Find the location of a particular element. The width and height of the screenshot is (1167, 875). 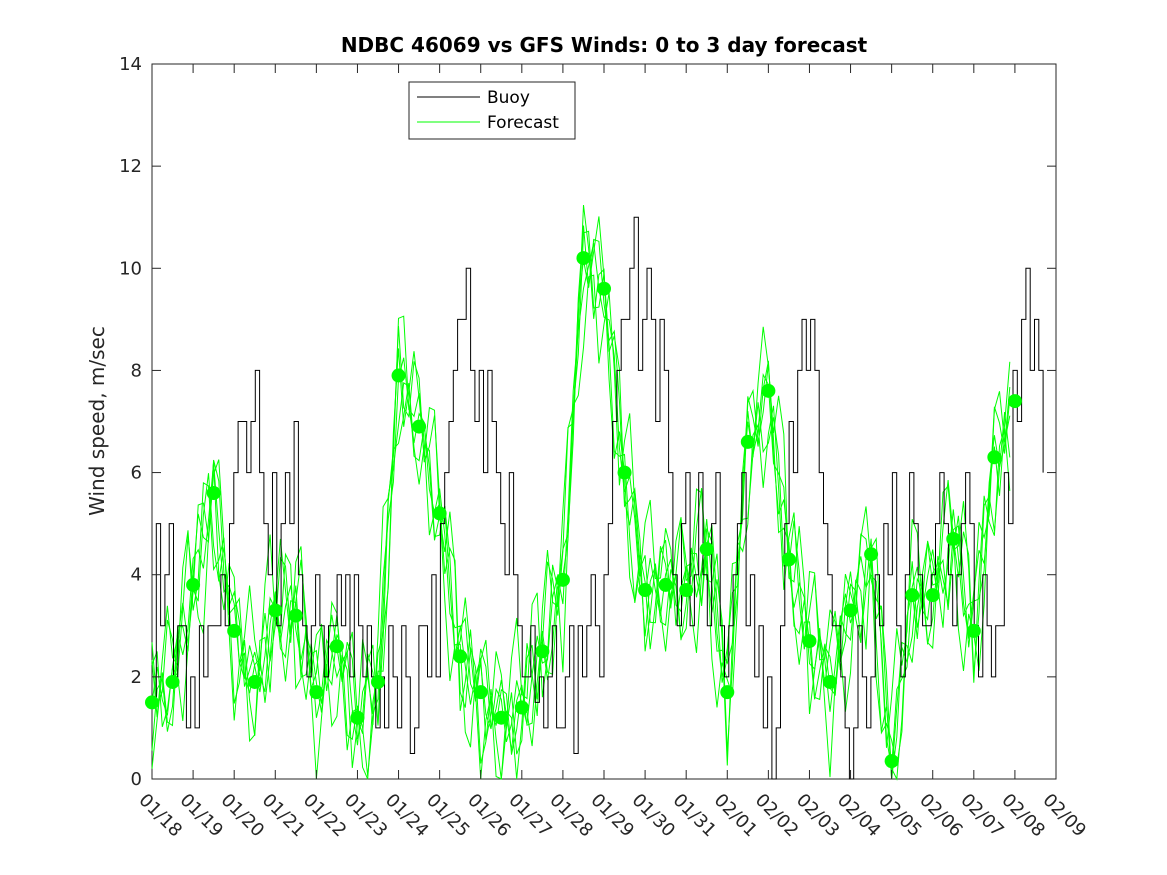

x-tick-label: 02/03 is located at coordinates (818, 816).